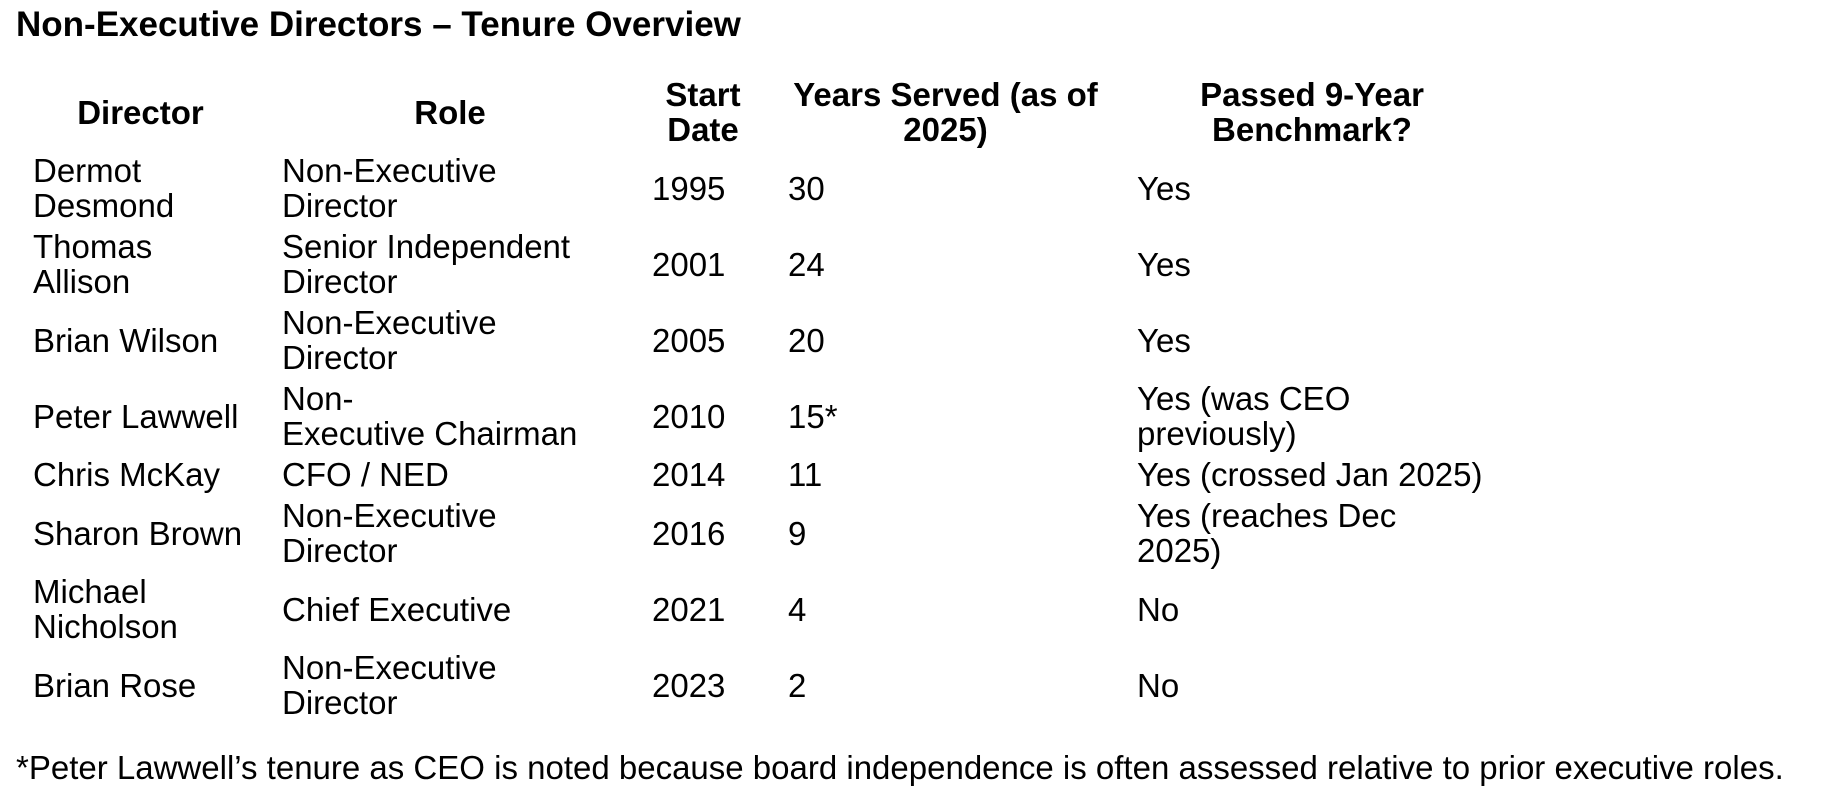 The width and height of the screenshot is (1837, 798). What do you see at coordinates (689, 609) in the screenshot?
I see `cell-start-date: 2021` at bounding box center [689, 609].